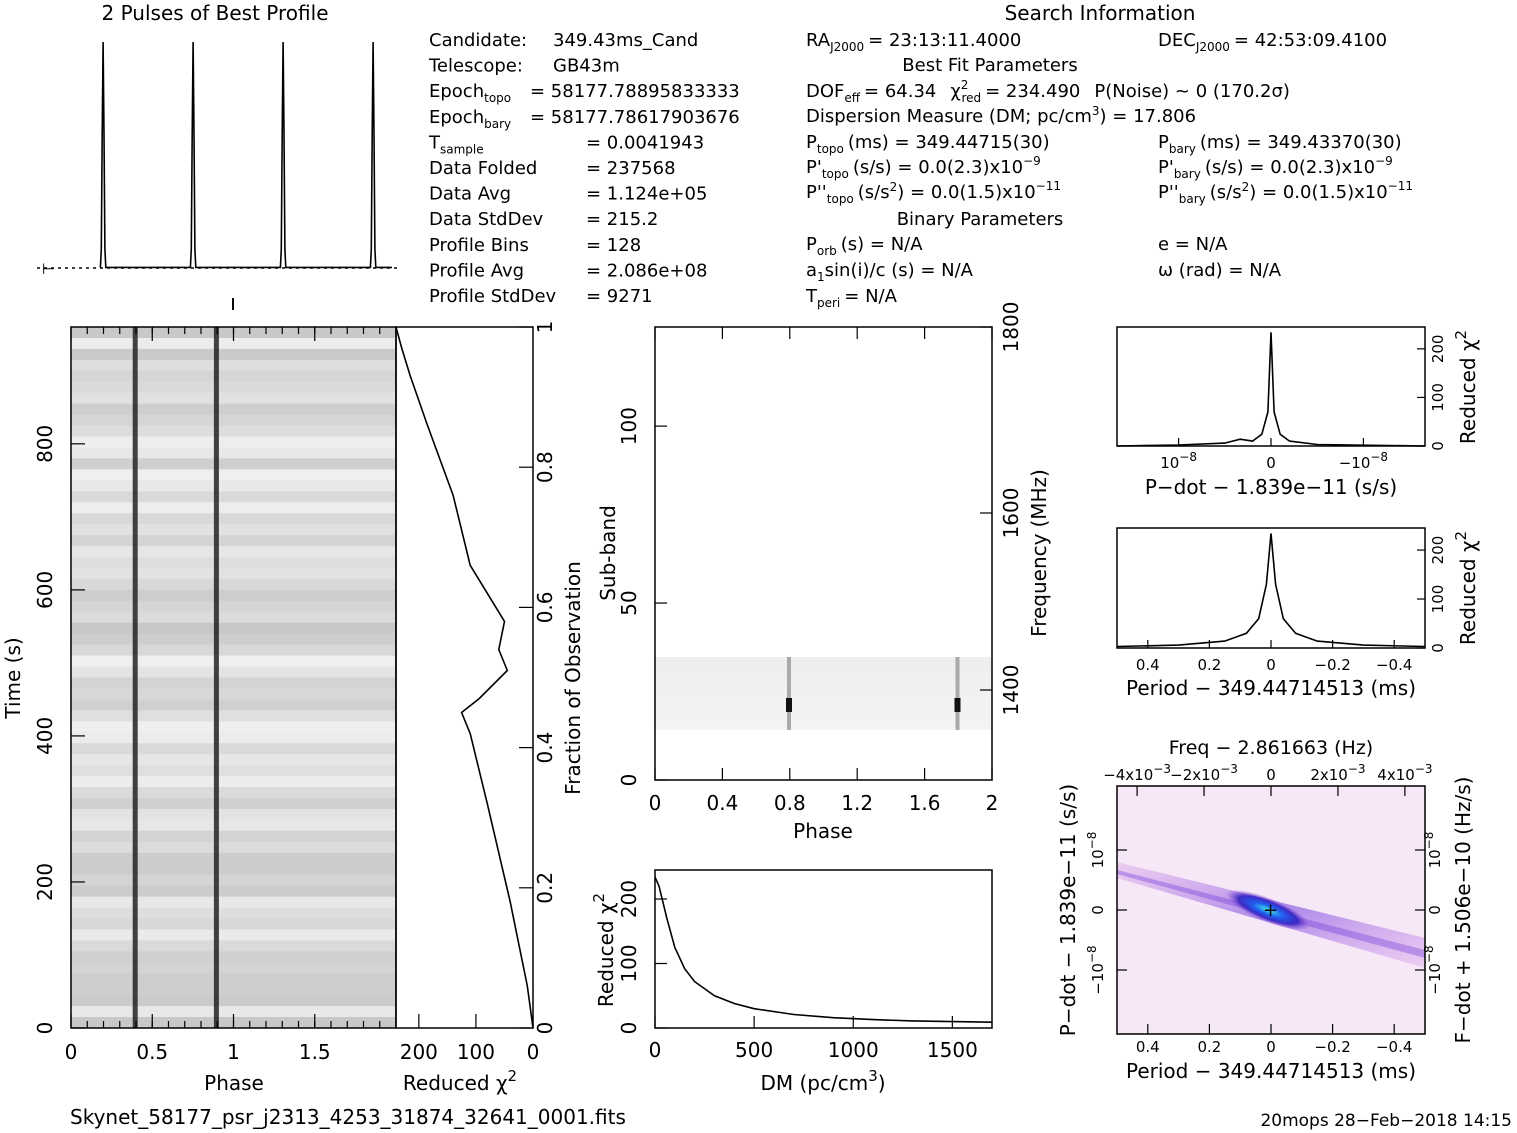 Image resolution: width=1517 pixels, height=1133 pixels. I want to click on pd-ytick-label: 200, so click(1438, 349).